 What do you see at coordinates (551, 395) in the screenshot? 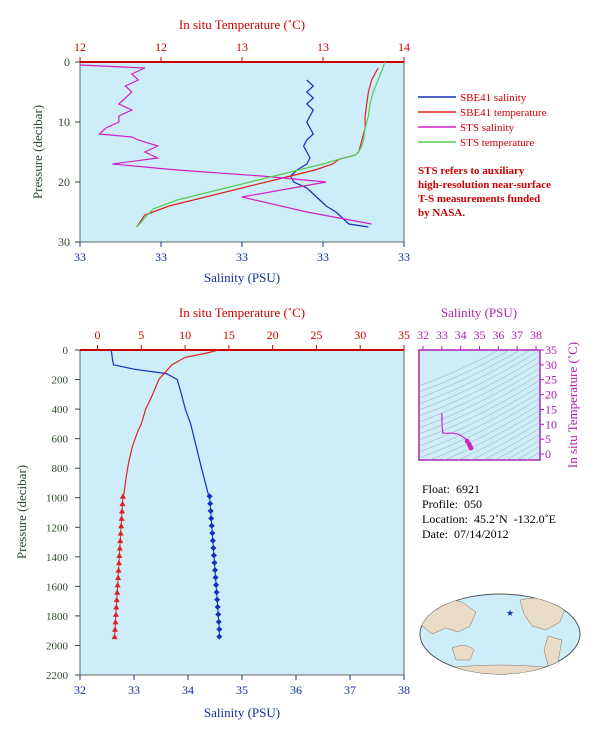
I see `ts-temperature-tick-label: 20` at bounding box center [551, 395].